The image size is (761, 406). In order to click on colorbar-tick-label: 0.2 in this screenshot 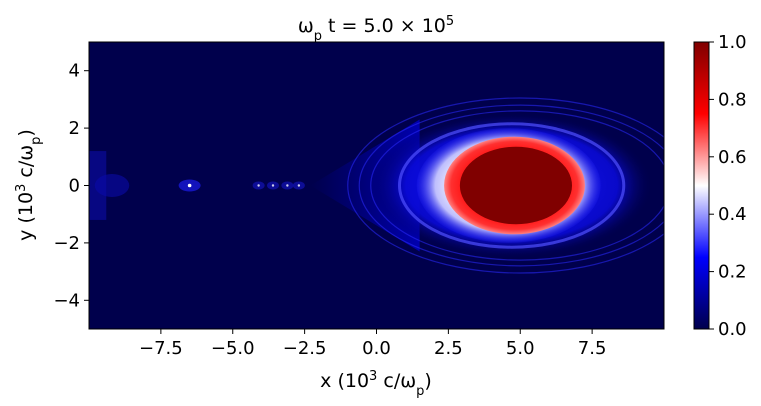, I will do `click(732, 272)`.